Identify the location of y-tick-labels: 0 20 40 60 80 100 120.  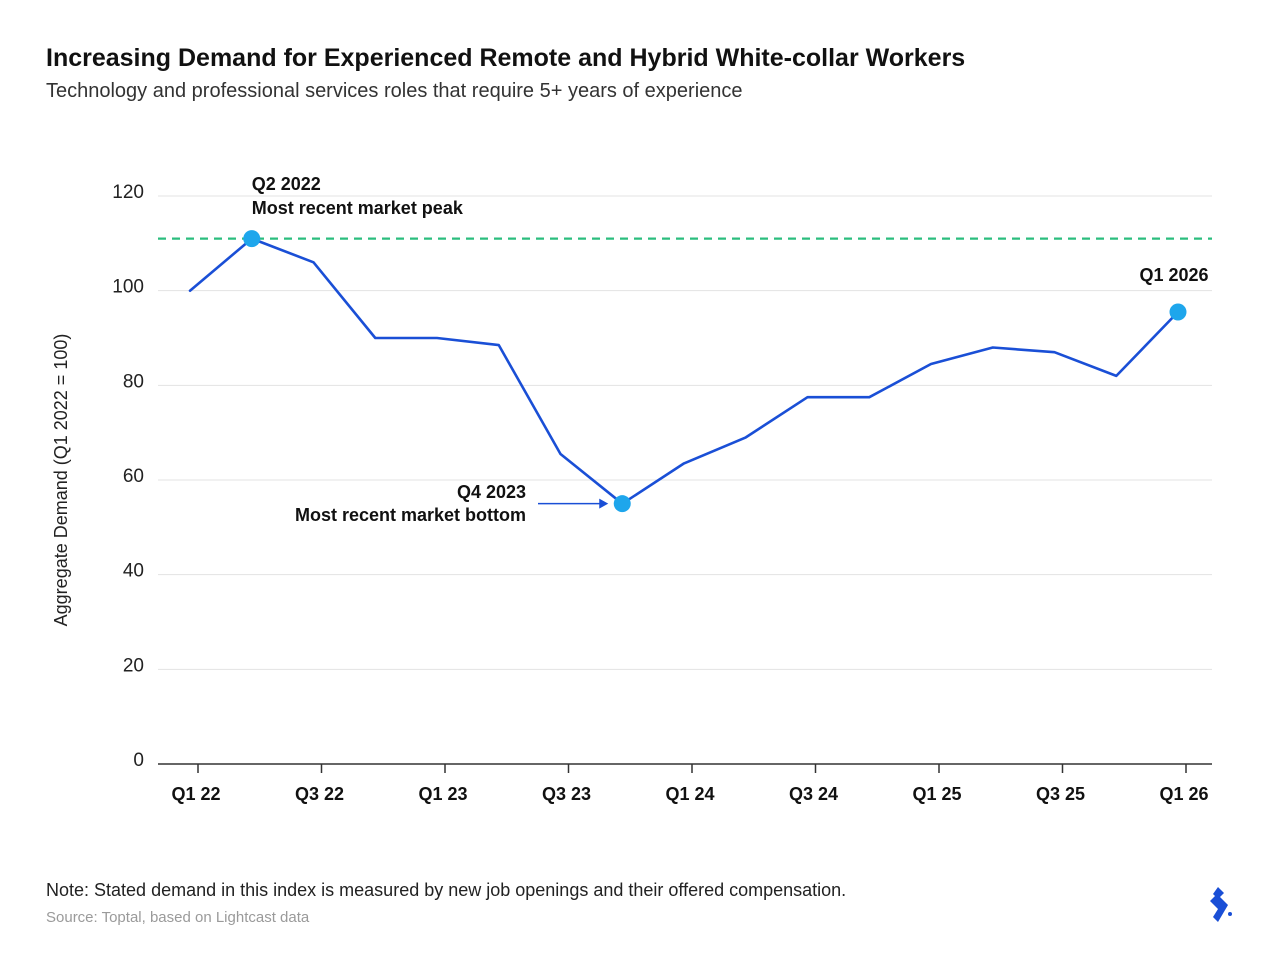
(128, 476).